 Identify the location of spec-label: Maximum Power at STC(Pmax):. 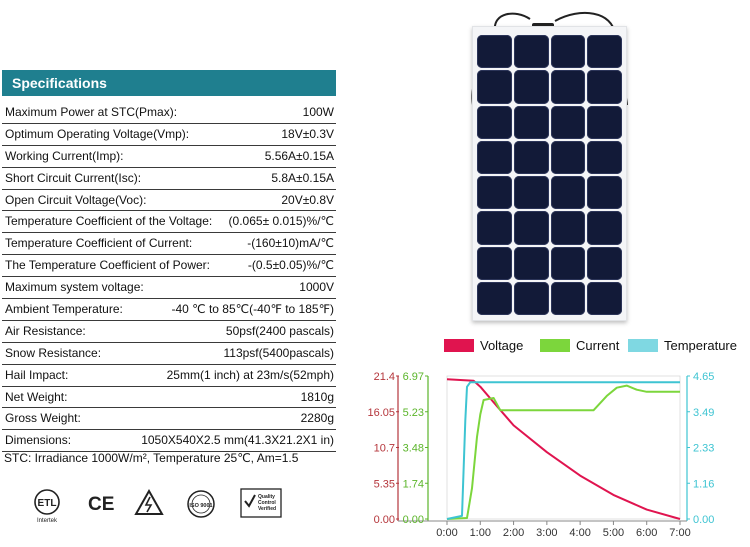
(91, 112).